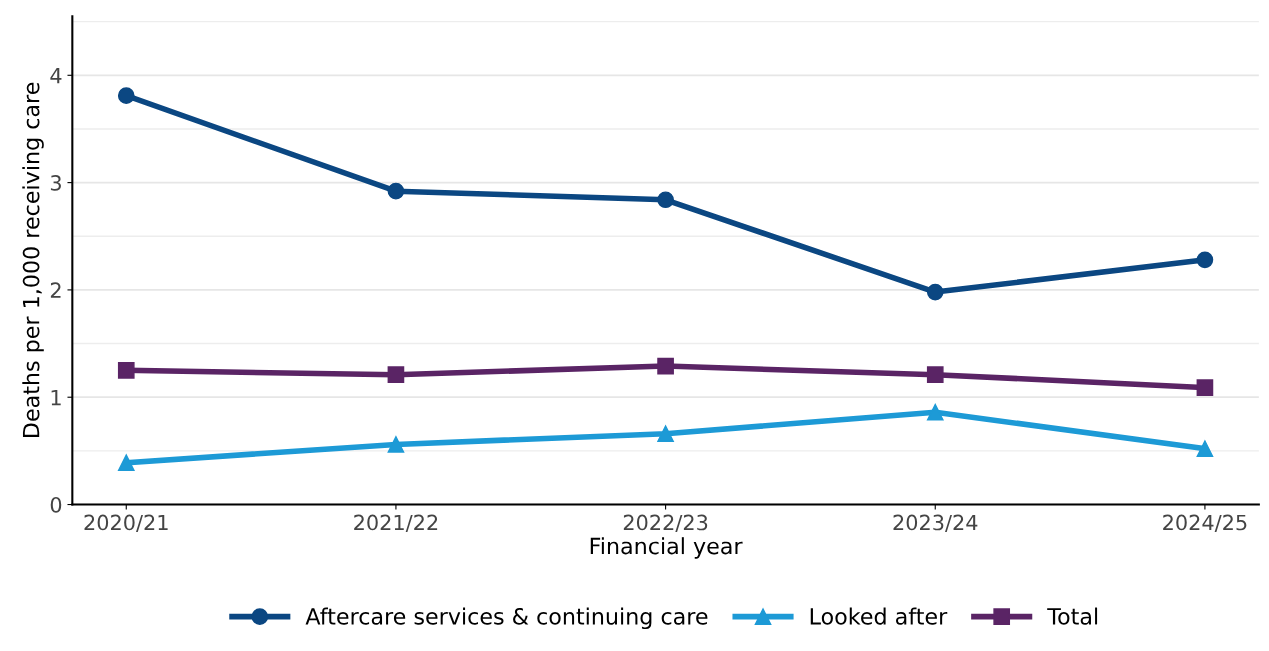 Image resolution: width=1269 pixels, height=651 pixels. What do you see at coordinates (506, 618) in the screenshot?
I see `legend-label: Aftercare services & continuing care` at bounding box center [506, 618].